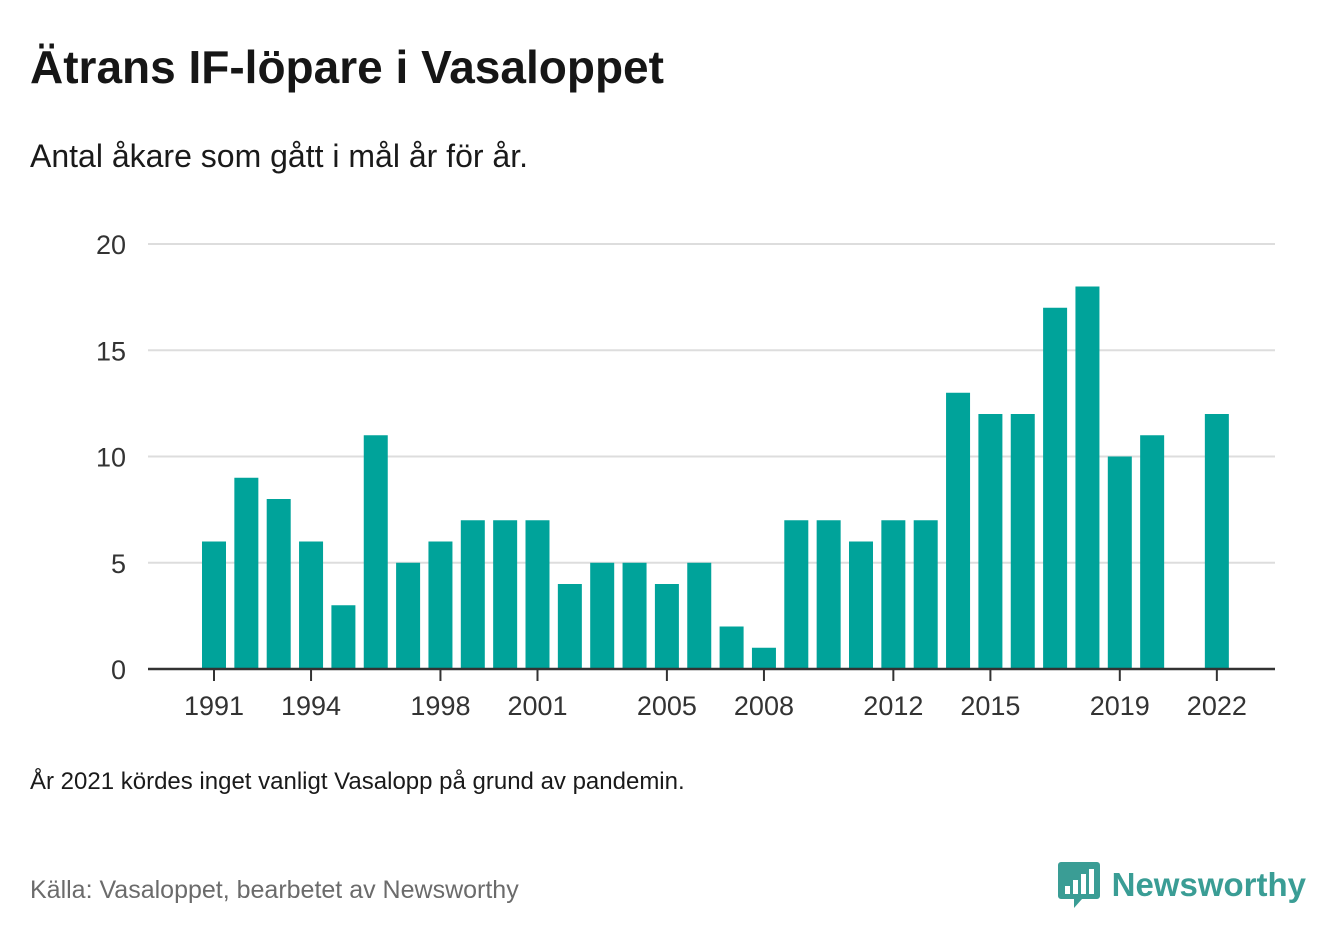  I want to click on bar-1991, so click(214, 605).